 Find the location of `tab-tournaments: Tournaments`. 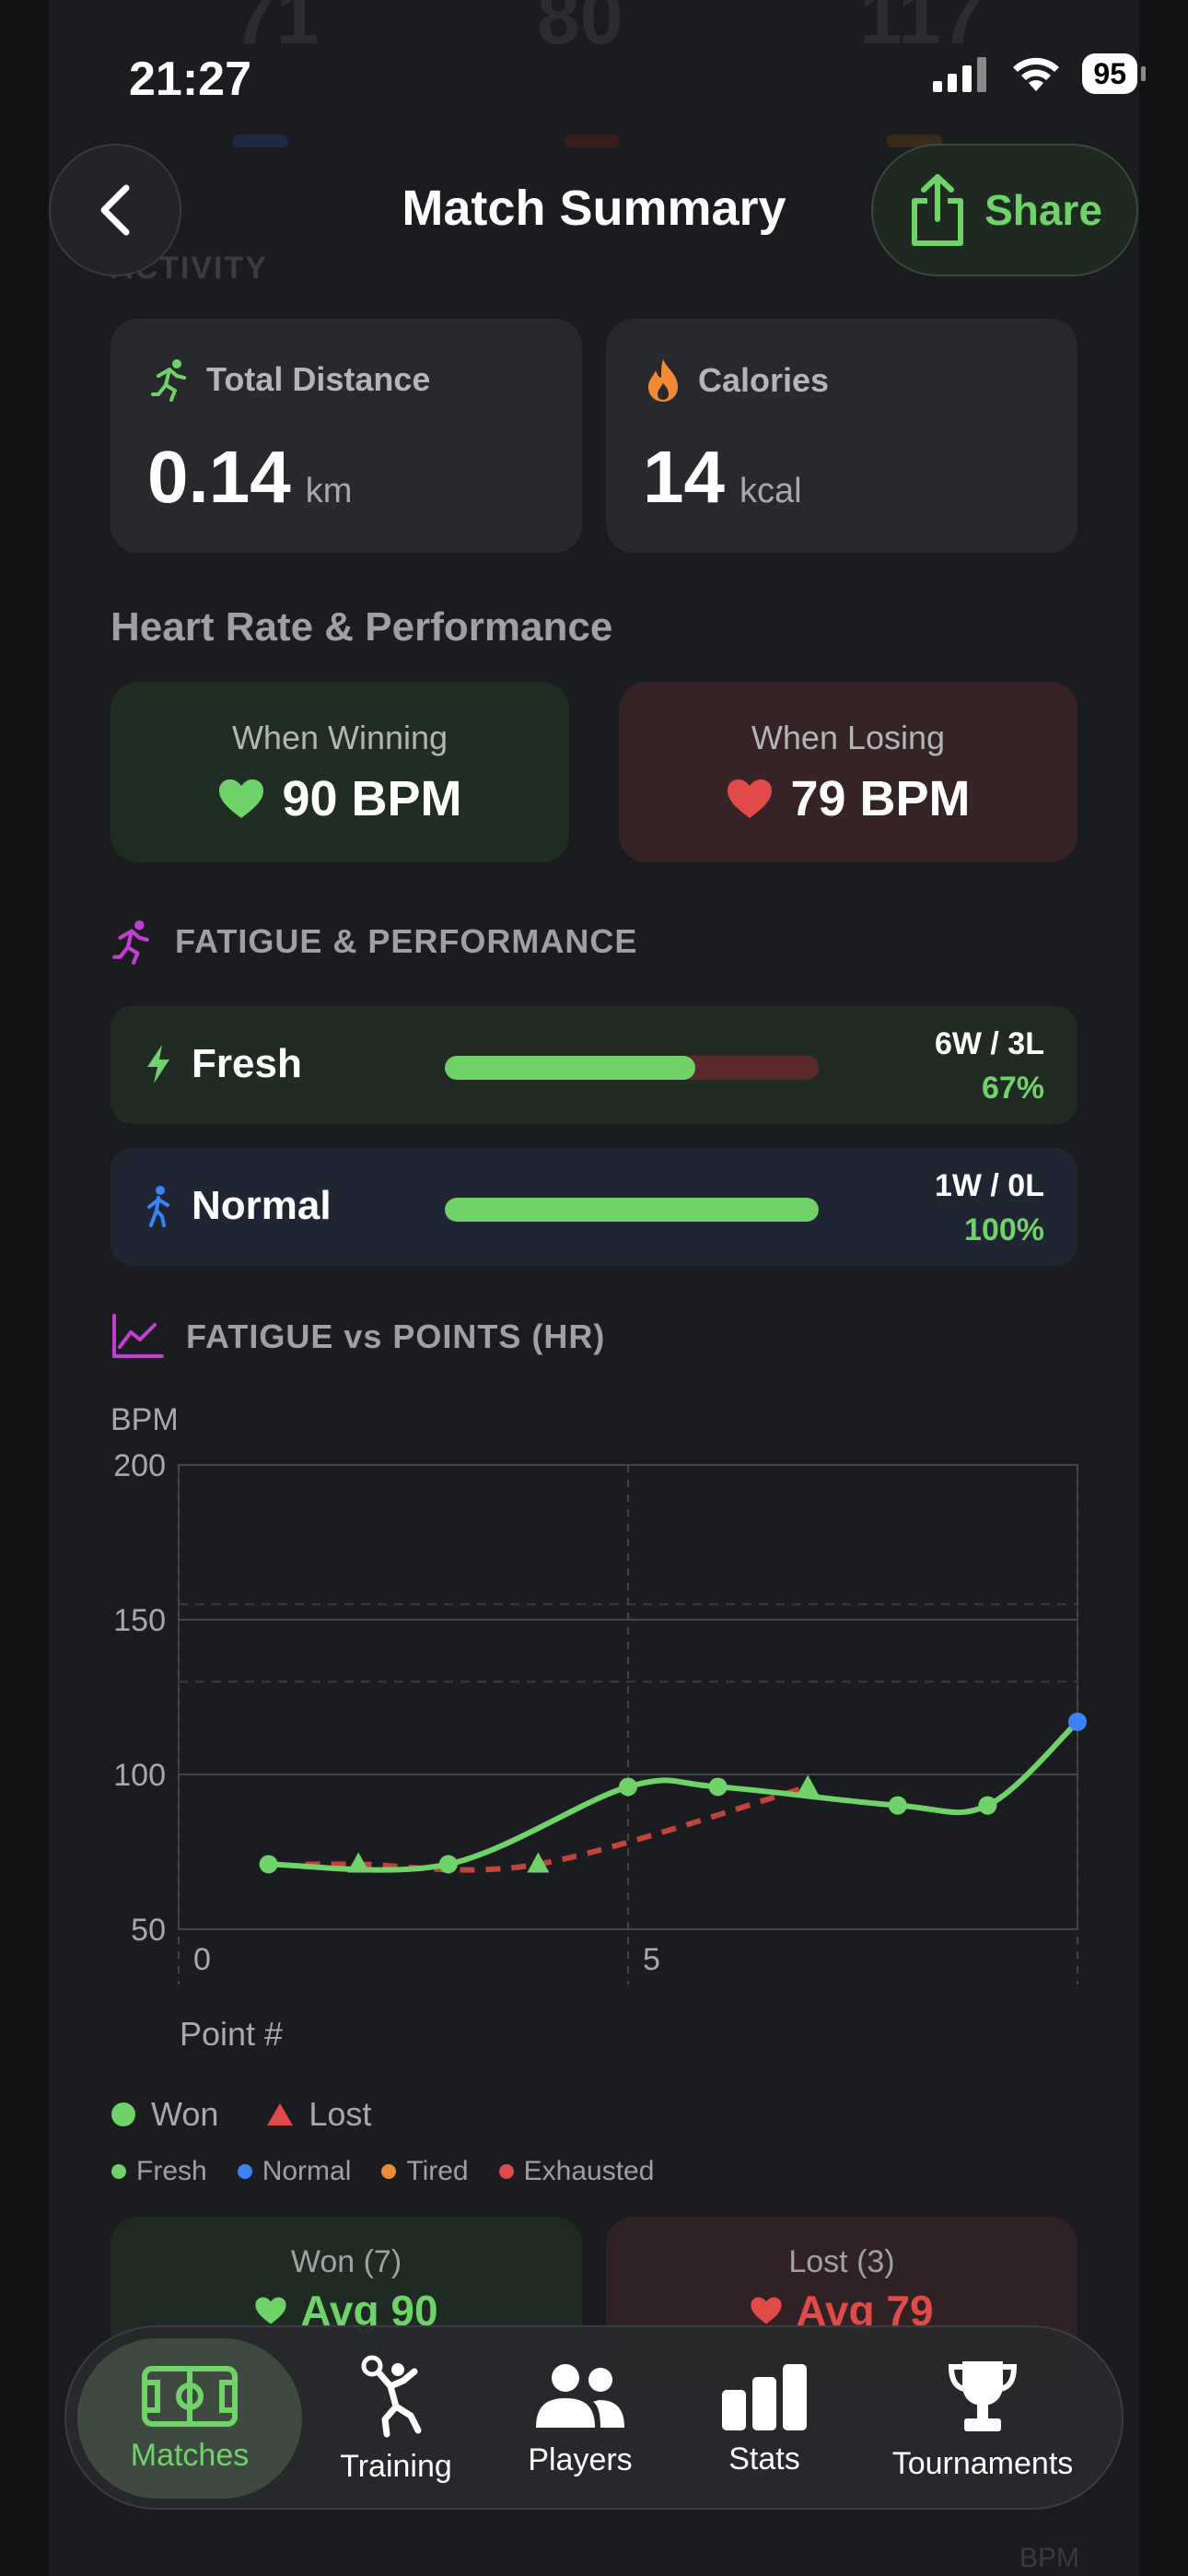

tab-tournaments: Tournaments is located at coordinates (982, 2419).